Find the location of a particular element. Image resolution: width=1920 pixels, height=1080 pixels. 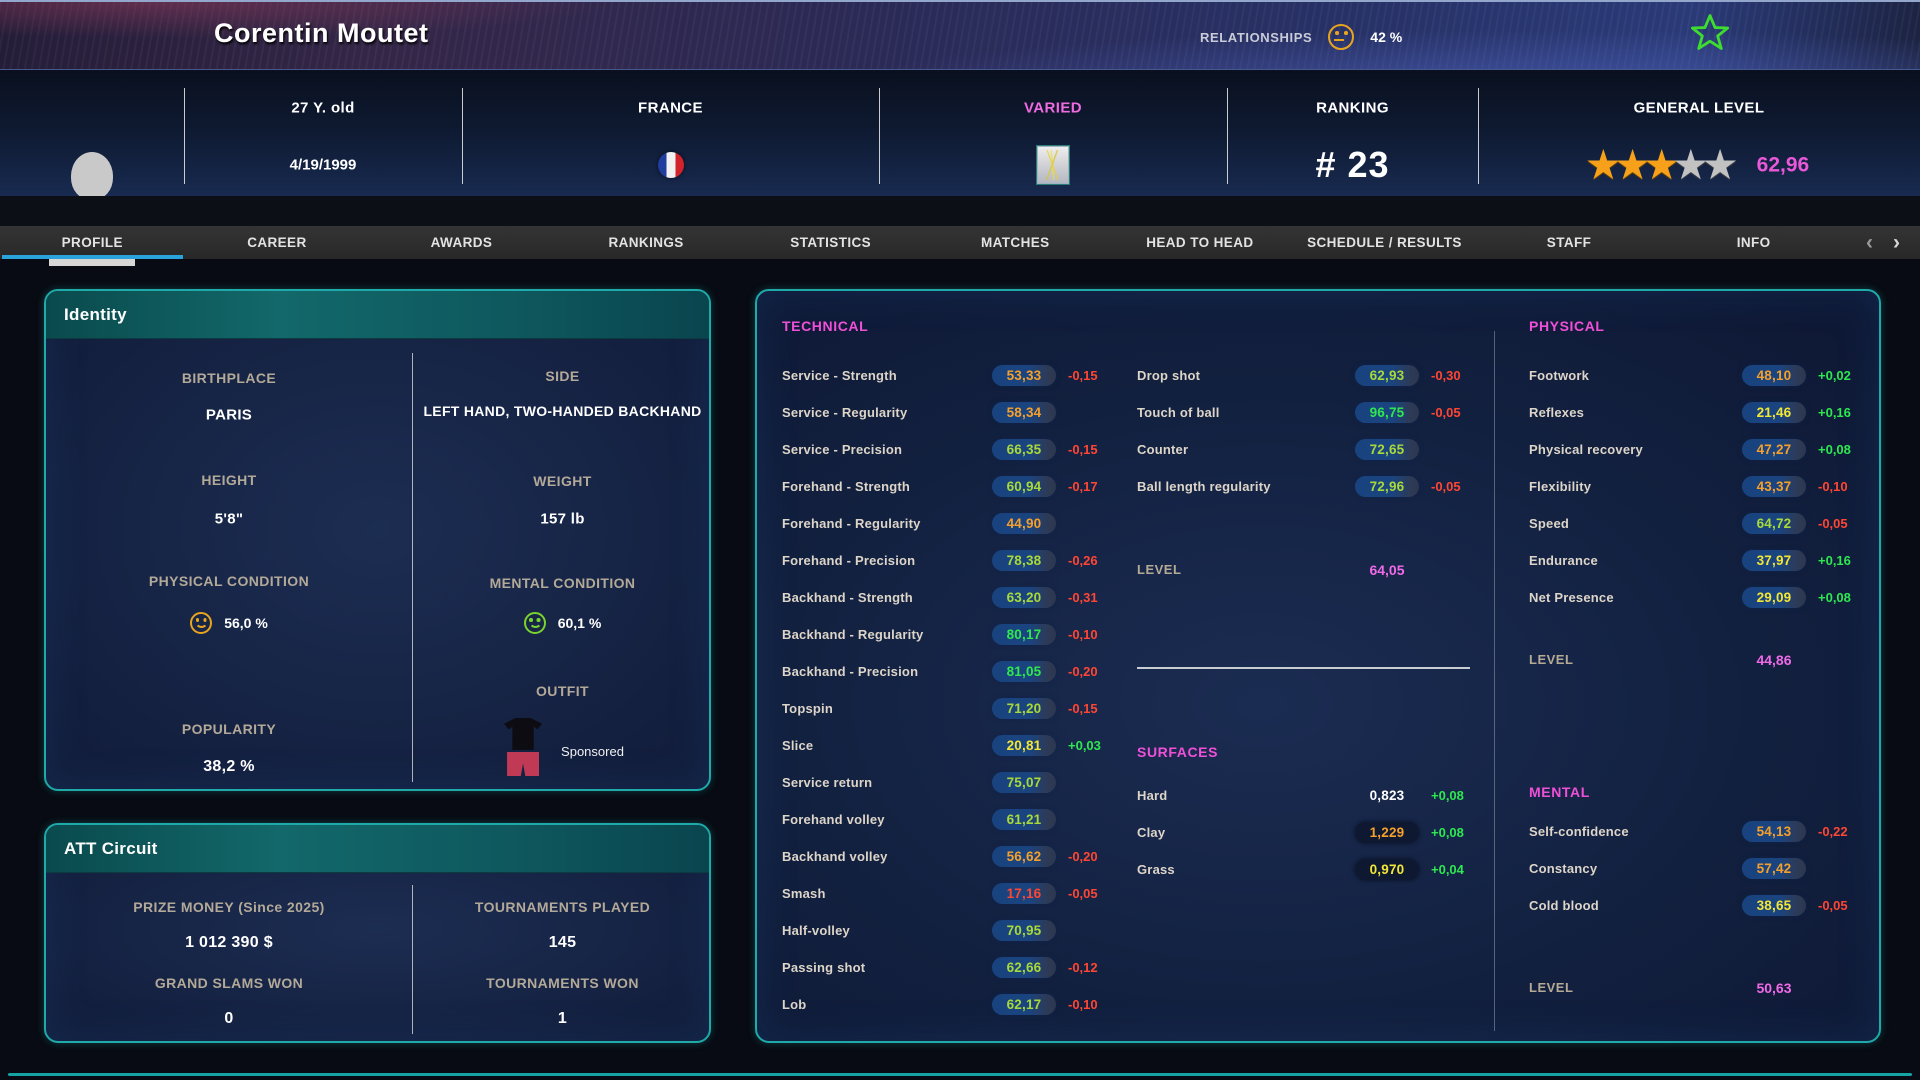

stat-delta: +0,08 is located at coordinates (1447, 832).